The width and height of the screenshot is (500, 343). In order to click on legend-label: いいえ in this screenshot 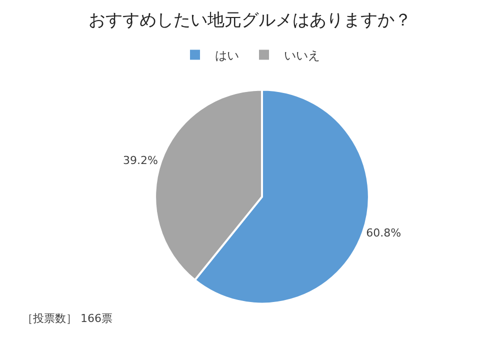, I will do `click(302, 55)`.